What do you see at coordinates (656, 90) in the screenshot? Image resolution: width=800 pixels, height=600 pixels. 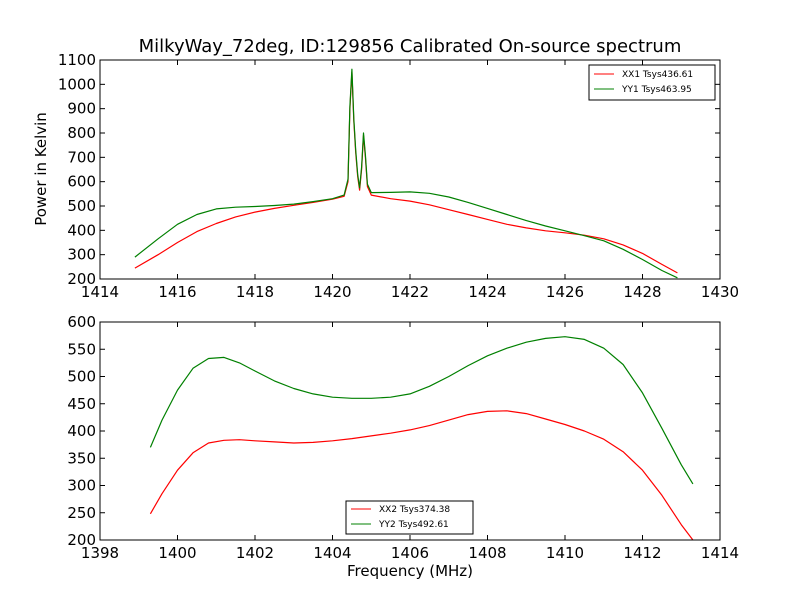 I see `top-legend-label-yy1: YY1 Tsys463.95` at bounding box center [656, 90].